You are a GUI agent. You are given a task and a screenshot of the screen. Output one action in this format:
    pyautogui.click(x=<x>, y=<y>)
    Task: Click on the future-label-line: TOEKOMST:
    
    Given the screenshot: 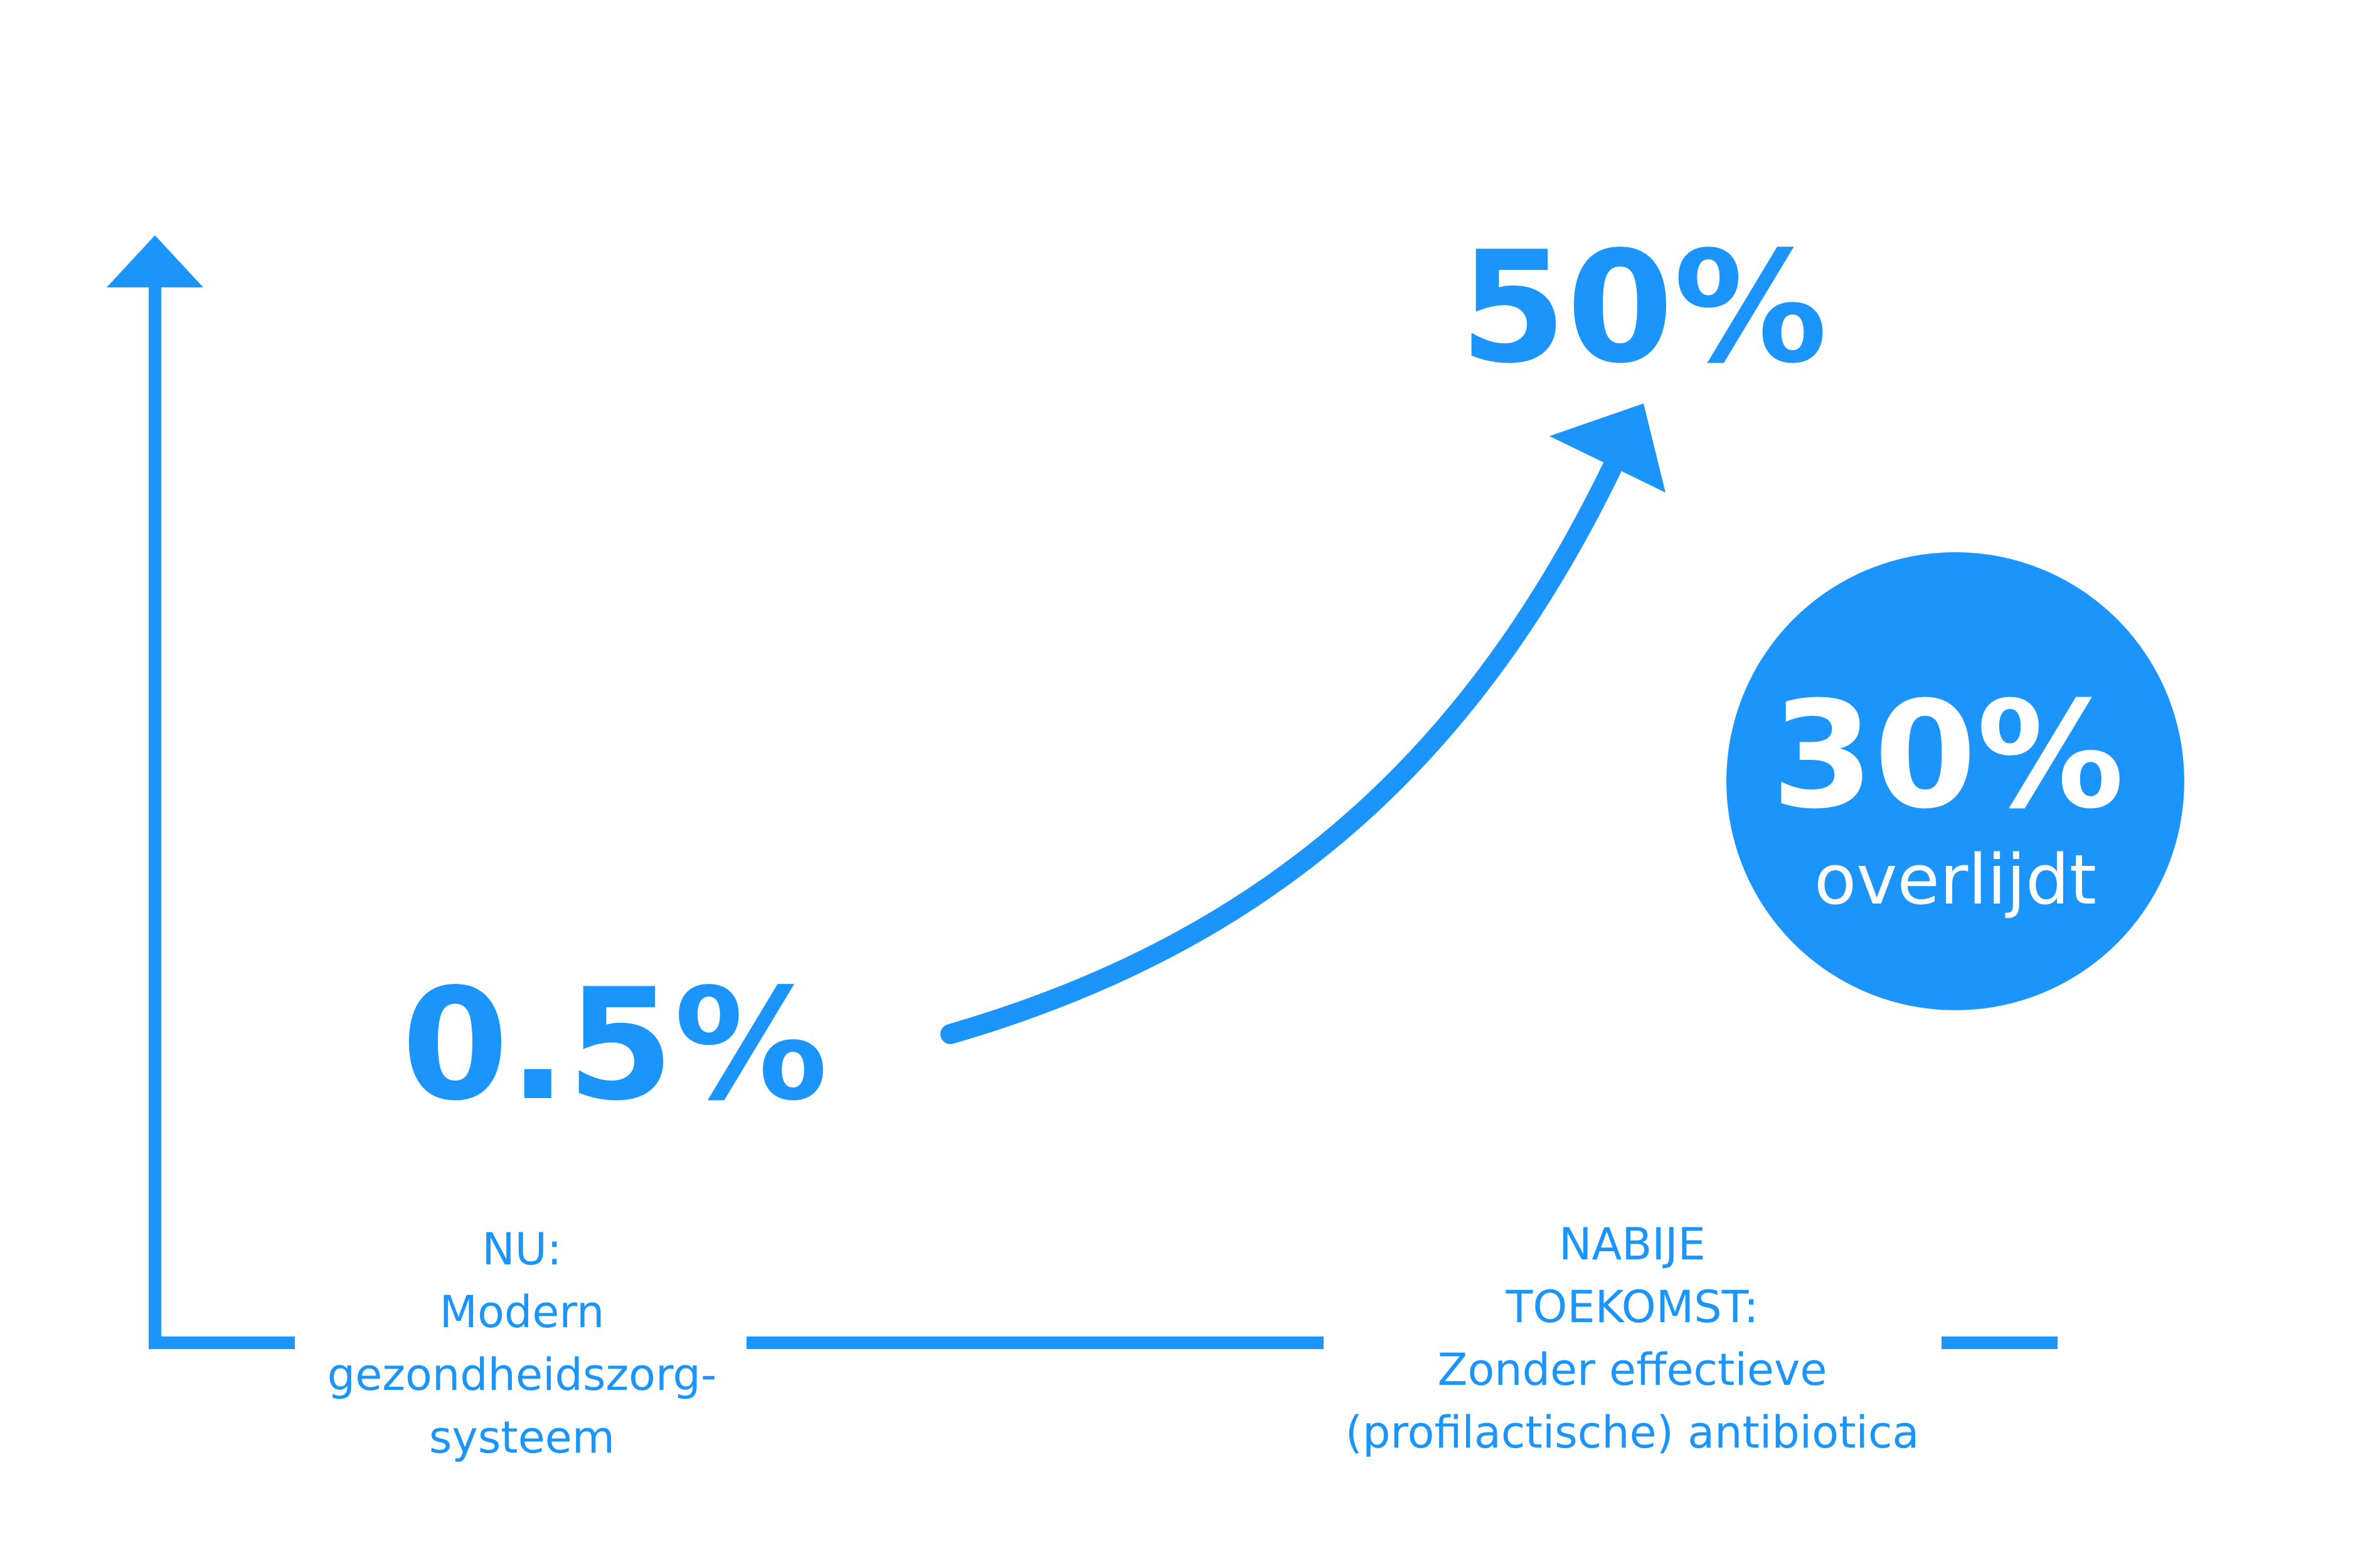 What is the action you would take?
    pyautogui.click(x=1633, y=1307)
    